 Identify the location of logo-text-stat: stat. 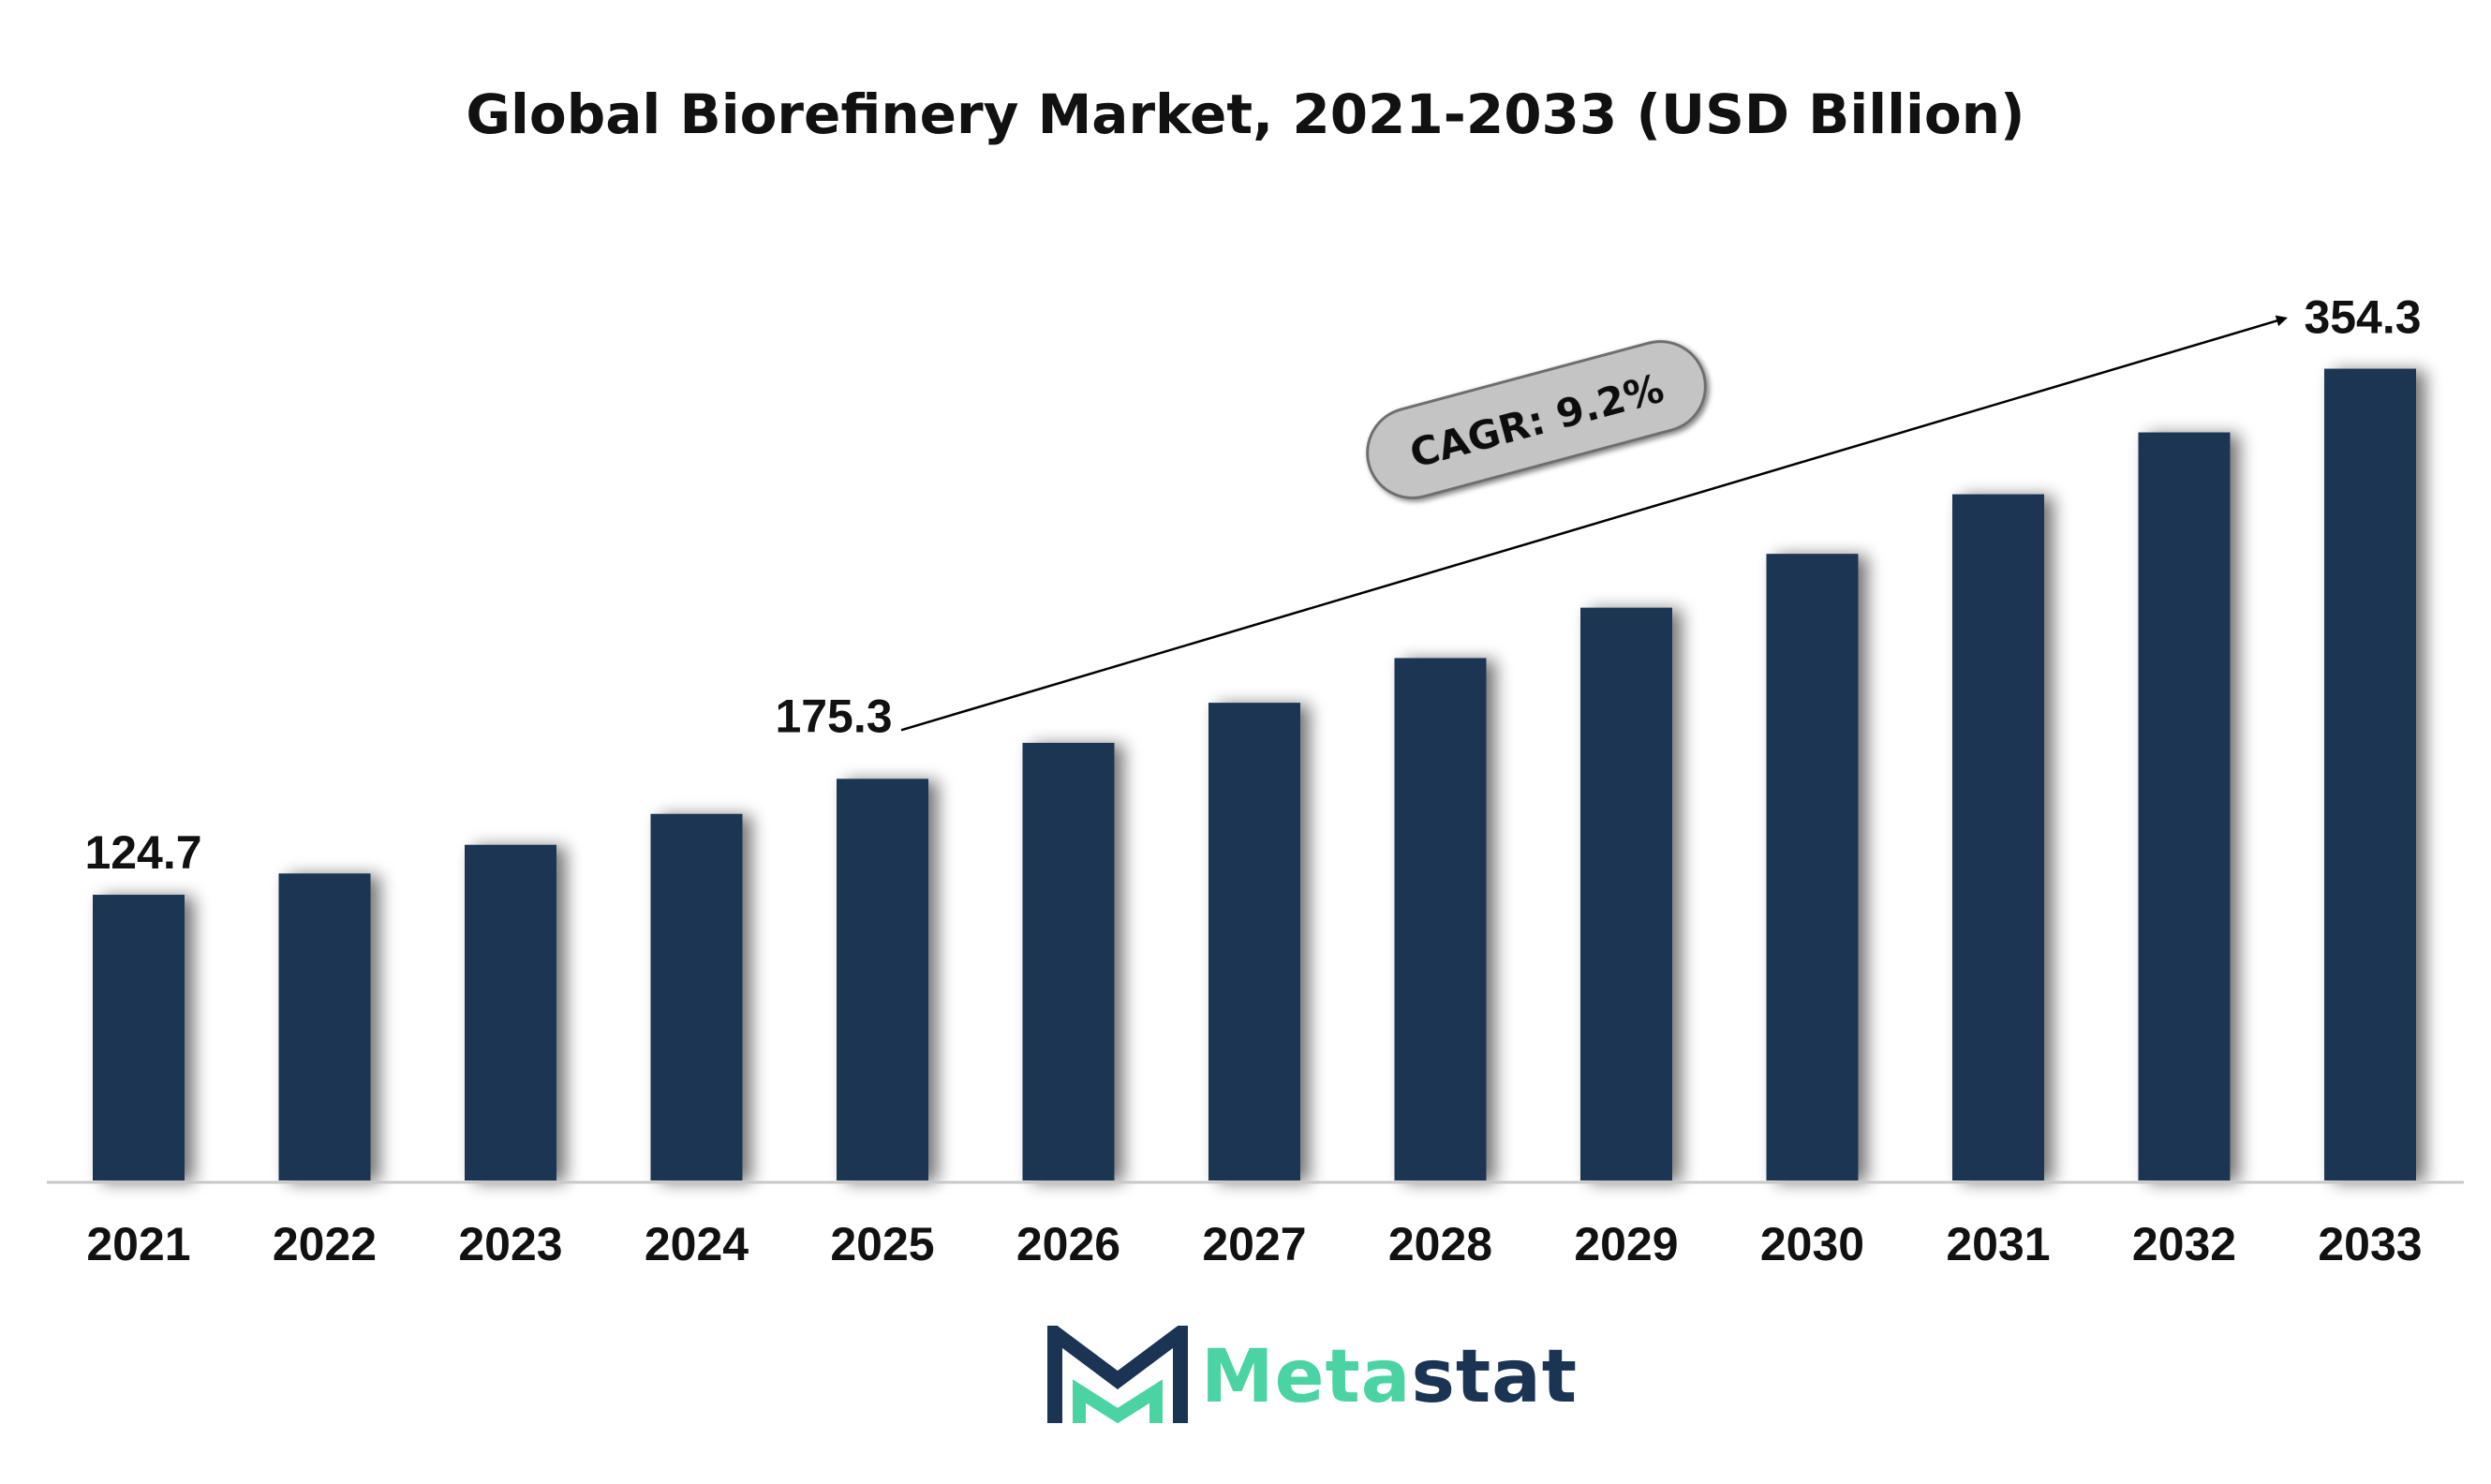
(1495, 1377).